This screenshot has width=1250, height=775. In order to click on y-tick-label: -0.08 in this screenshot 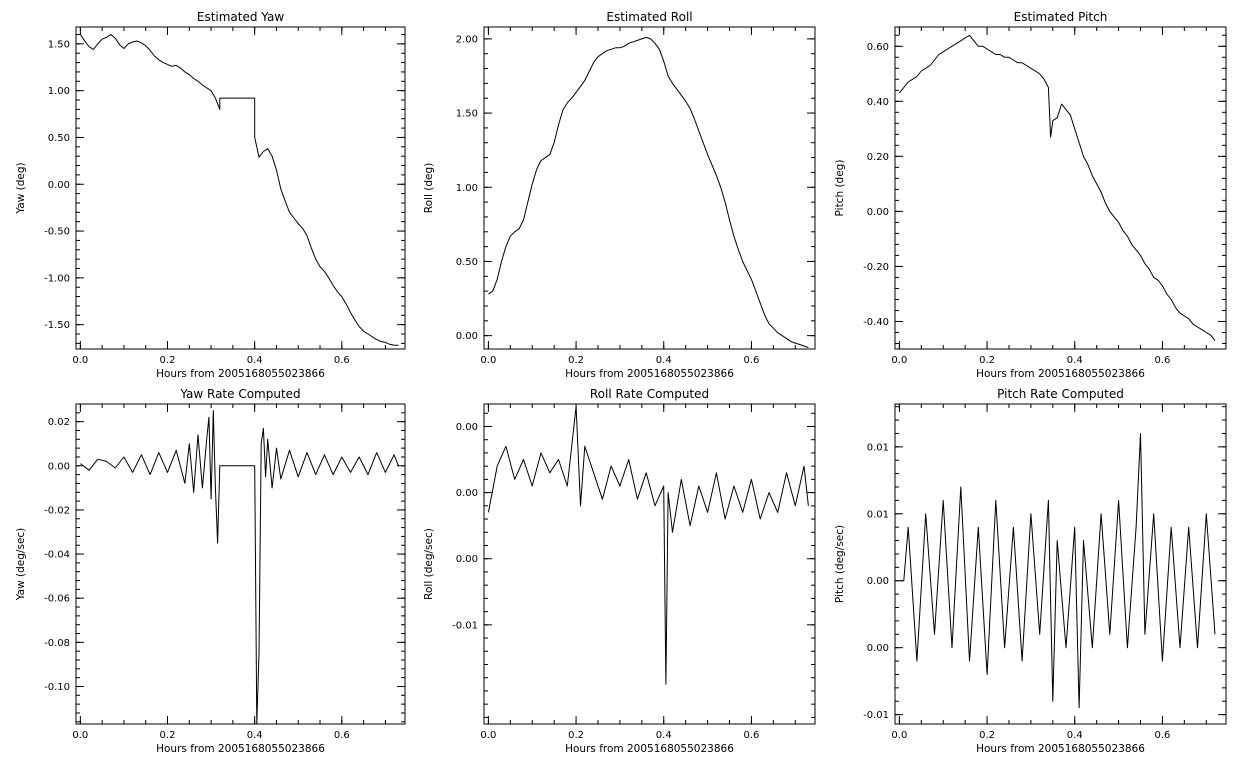, I will do `click(57, 643)`.